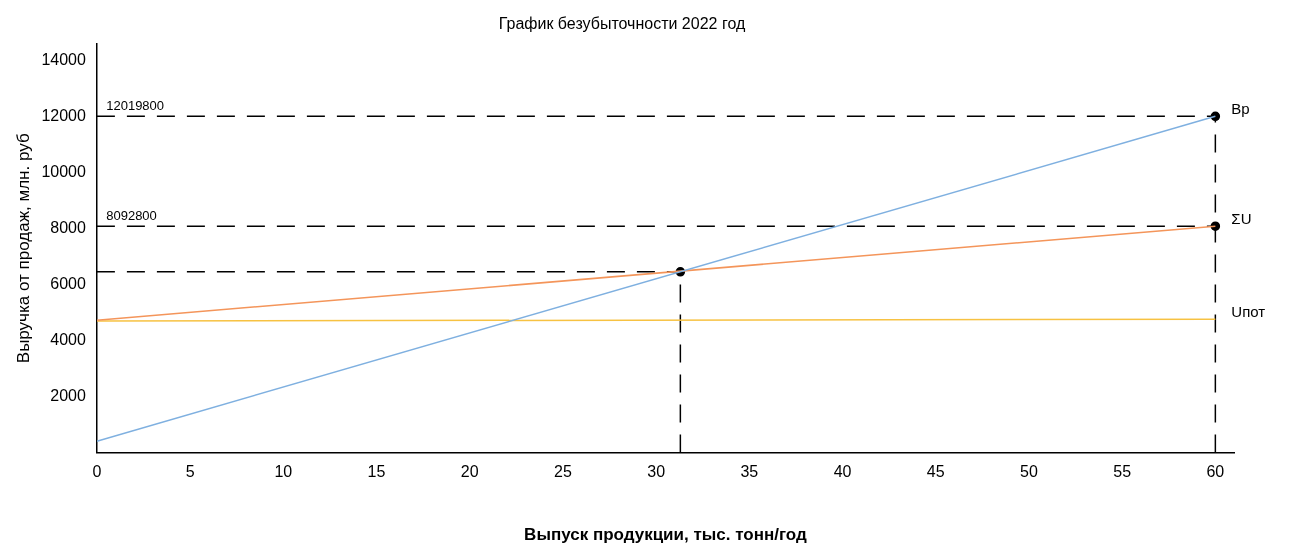 Image resolution: width=1294 pixels, height=555 pixels. What do you see at coordinates (63, 116) in the screenshot?
I see `y-tick-label: 12000` at bounding box center [63, 116].